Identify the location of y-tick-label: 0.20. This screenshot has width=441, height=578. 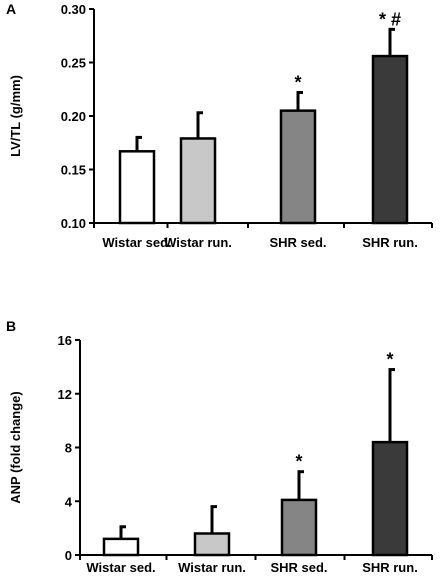
(73, 116).